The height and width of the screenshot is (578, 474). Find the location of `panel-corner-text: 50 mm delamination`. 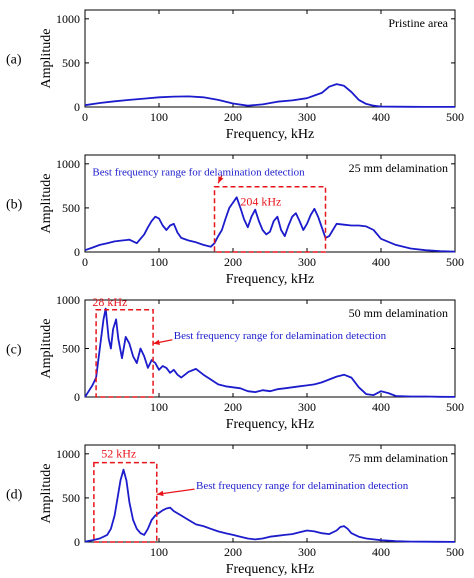

panel-corner-text: 50 mm delamination is located at coordinates (398, 313).